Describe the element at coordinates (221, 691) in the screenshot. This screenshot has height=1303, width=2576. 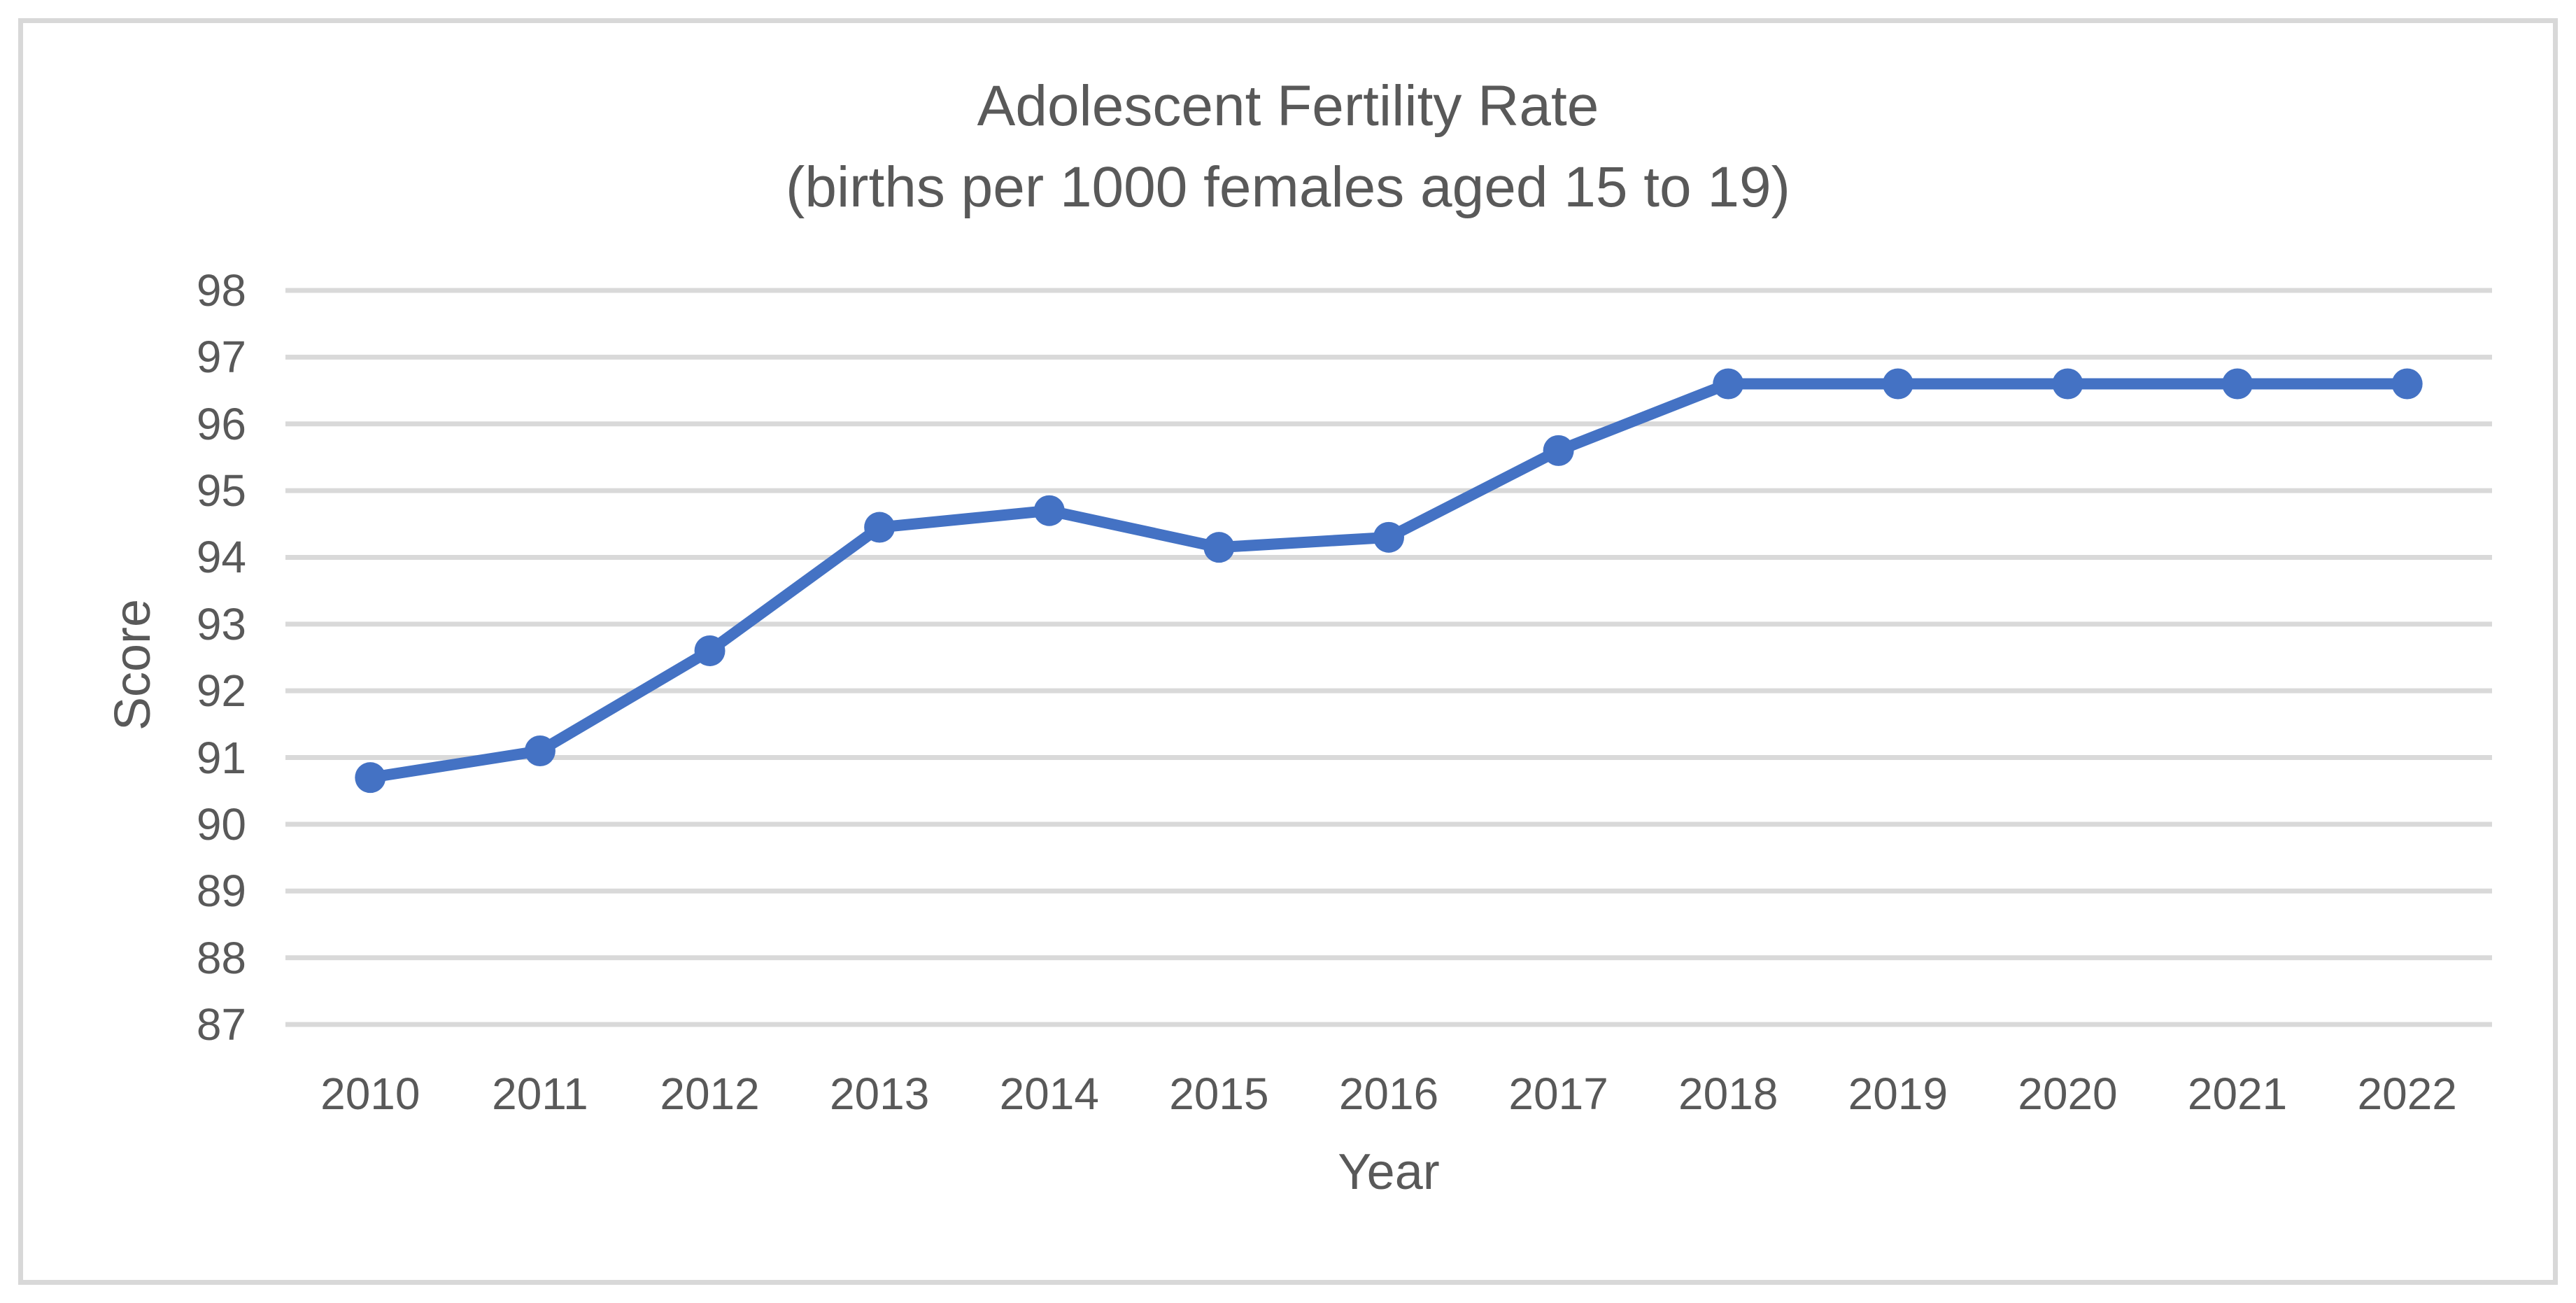
I see `y-tick-label: 92` at that location.